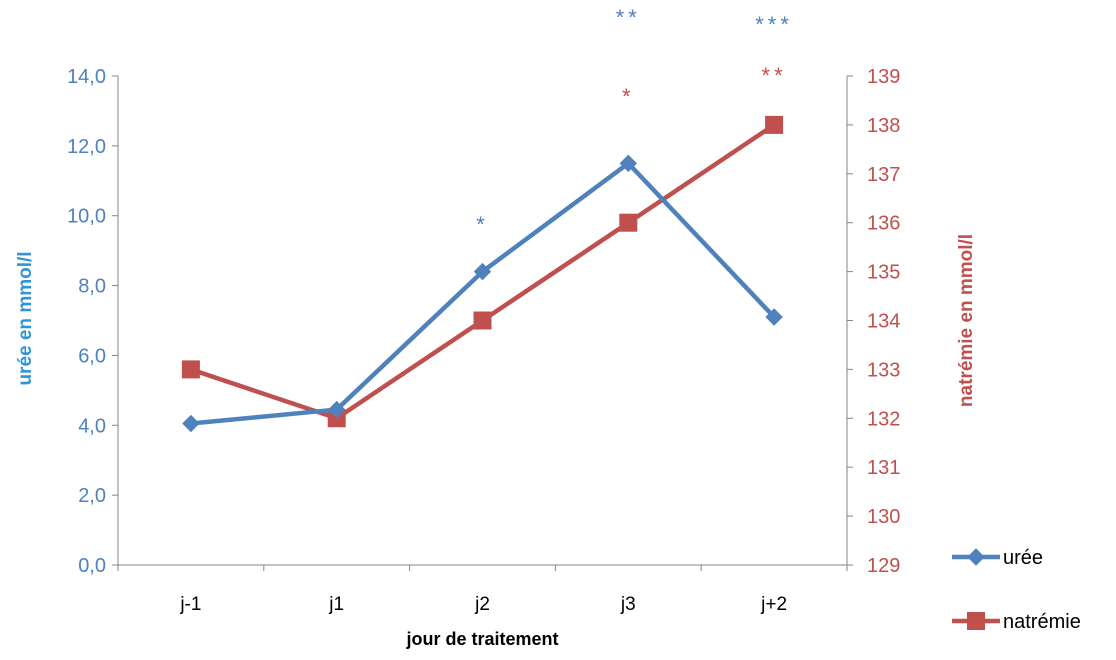 Image resolution: width=1116 pixels, height=660 pixels. What do you see at coordinates (190, 604) in the screenshot?
I see `x-tick-label: j-1` at bounding box center [190, 604].